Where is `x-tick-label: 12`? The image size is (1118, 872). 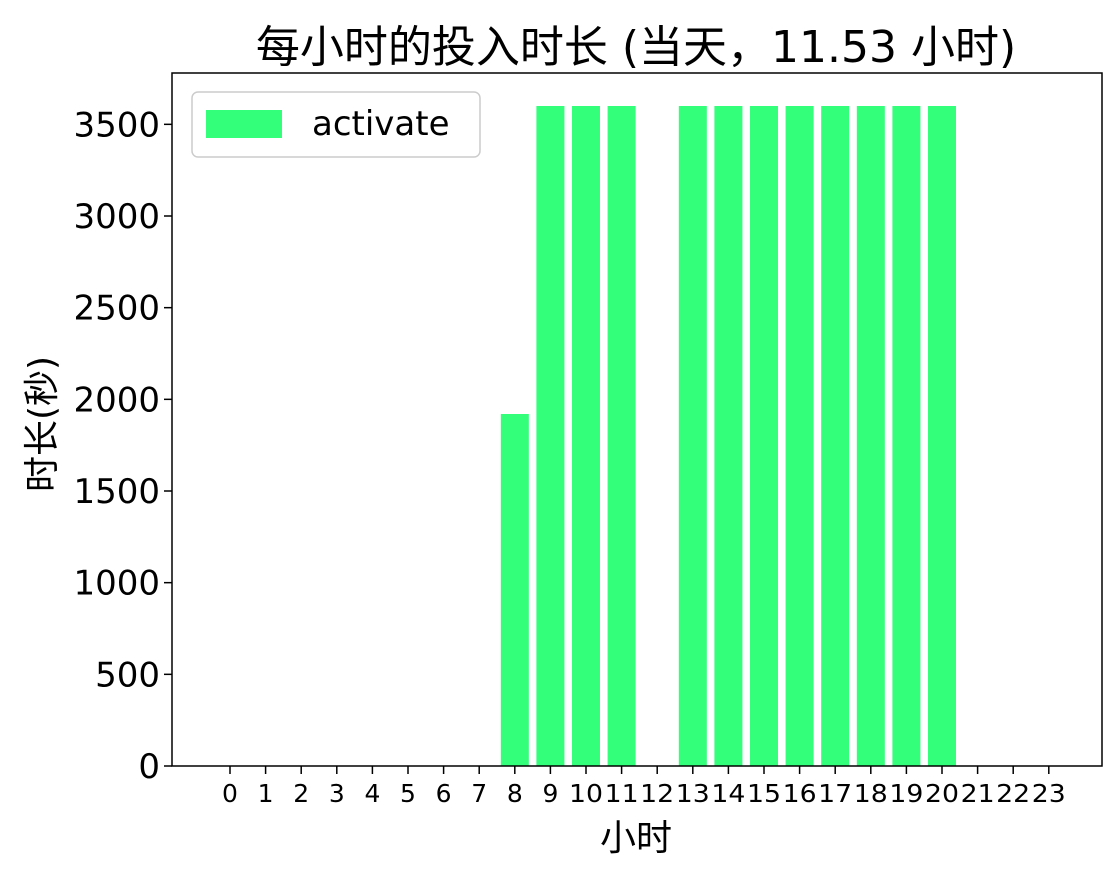 x-tick-label: 12 is located at coordinates (657, 793).